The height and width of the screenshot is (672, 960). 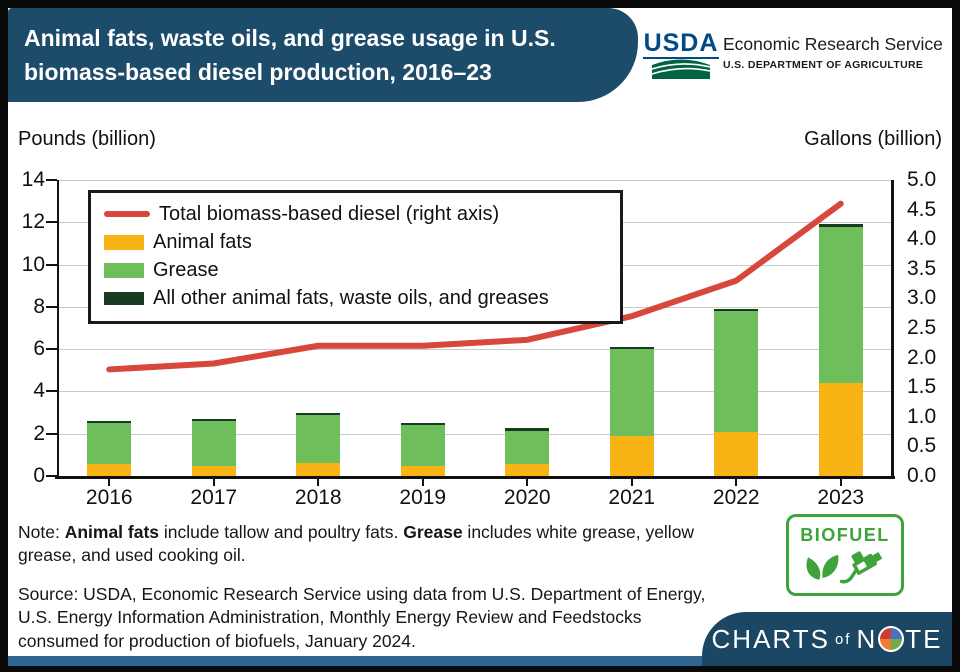 What do you see at coordinates (124, 298) in the screenshot?
I see `legend-swatch-all-other` at bounding box center [124, 298].